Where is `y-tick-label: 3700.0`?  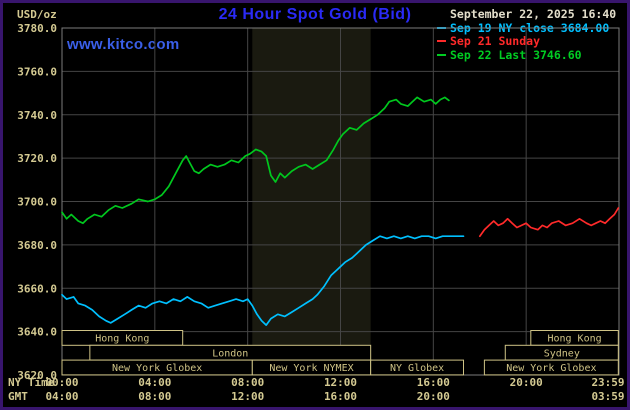
y-tick-label: 3700.0 is located at coordinates (37, 202).